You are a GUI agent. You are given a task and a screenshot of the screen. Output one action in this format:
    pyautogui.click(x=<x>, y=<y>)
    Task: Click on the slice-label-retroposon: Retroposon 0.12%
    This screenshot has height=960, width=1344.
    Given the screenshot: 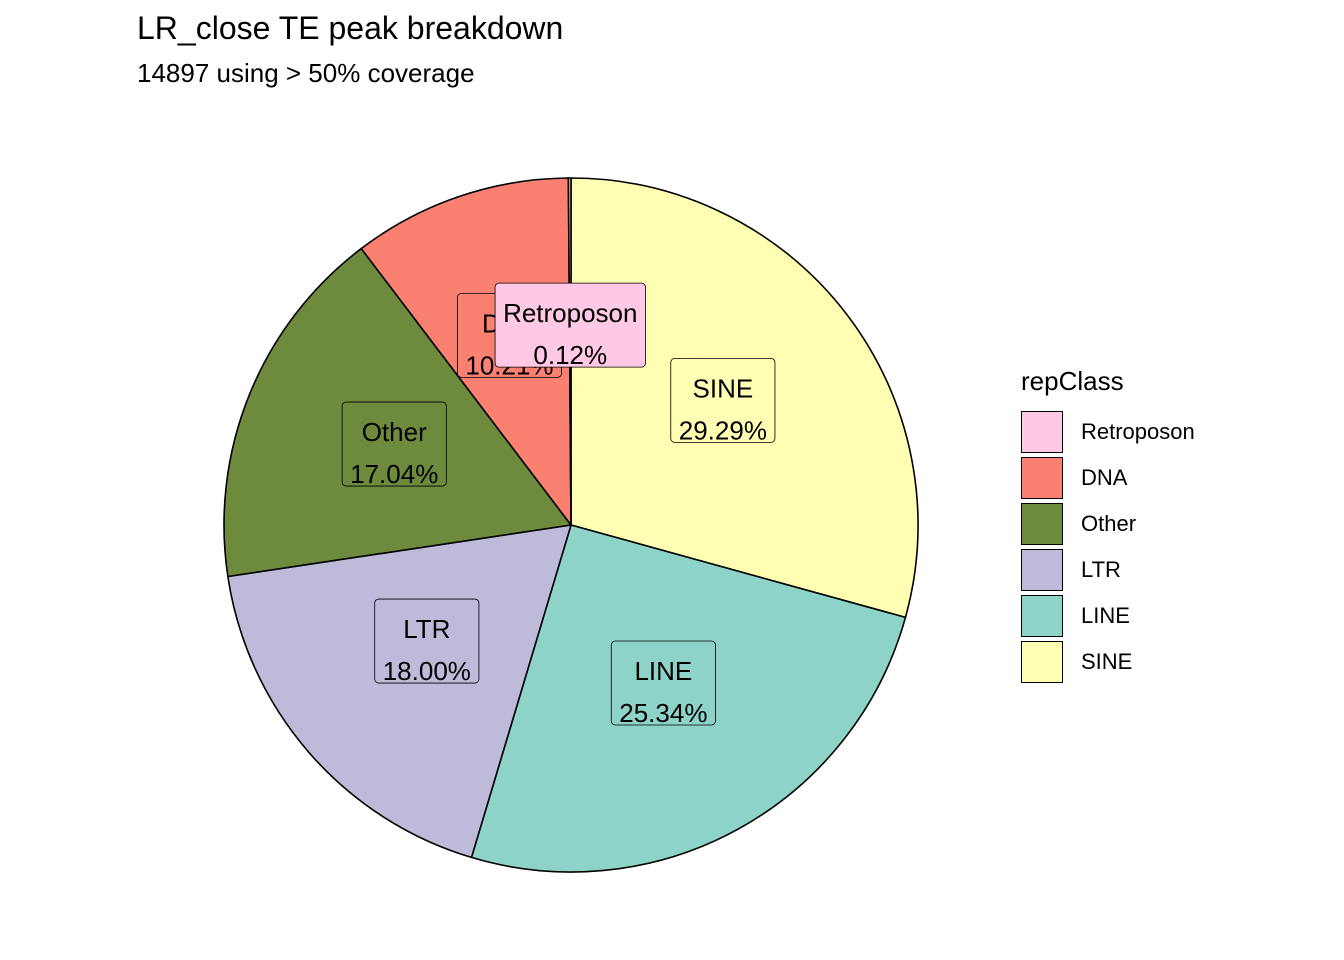 What is the action you would take?
    pyautogui.click(x=570, y=326)
    